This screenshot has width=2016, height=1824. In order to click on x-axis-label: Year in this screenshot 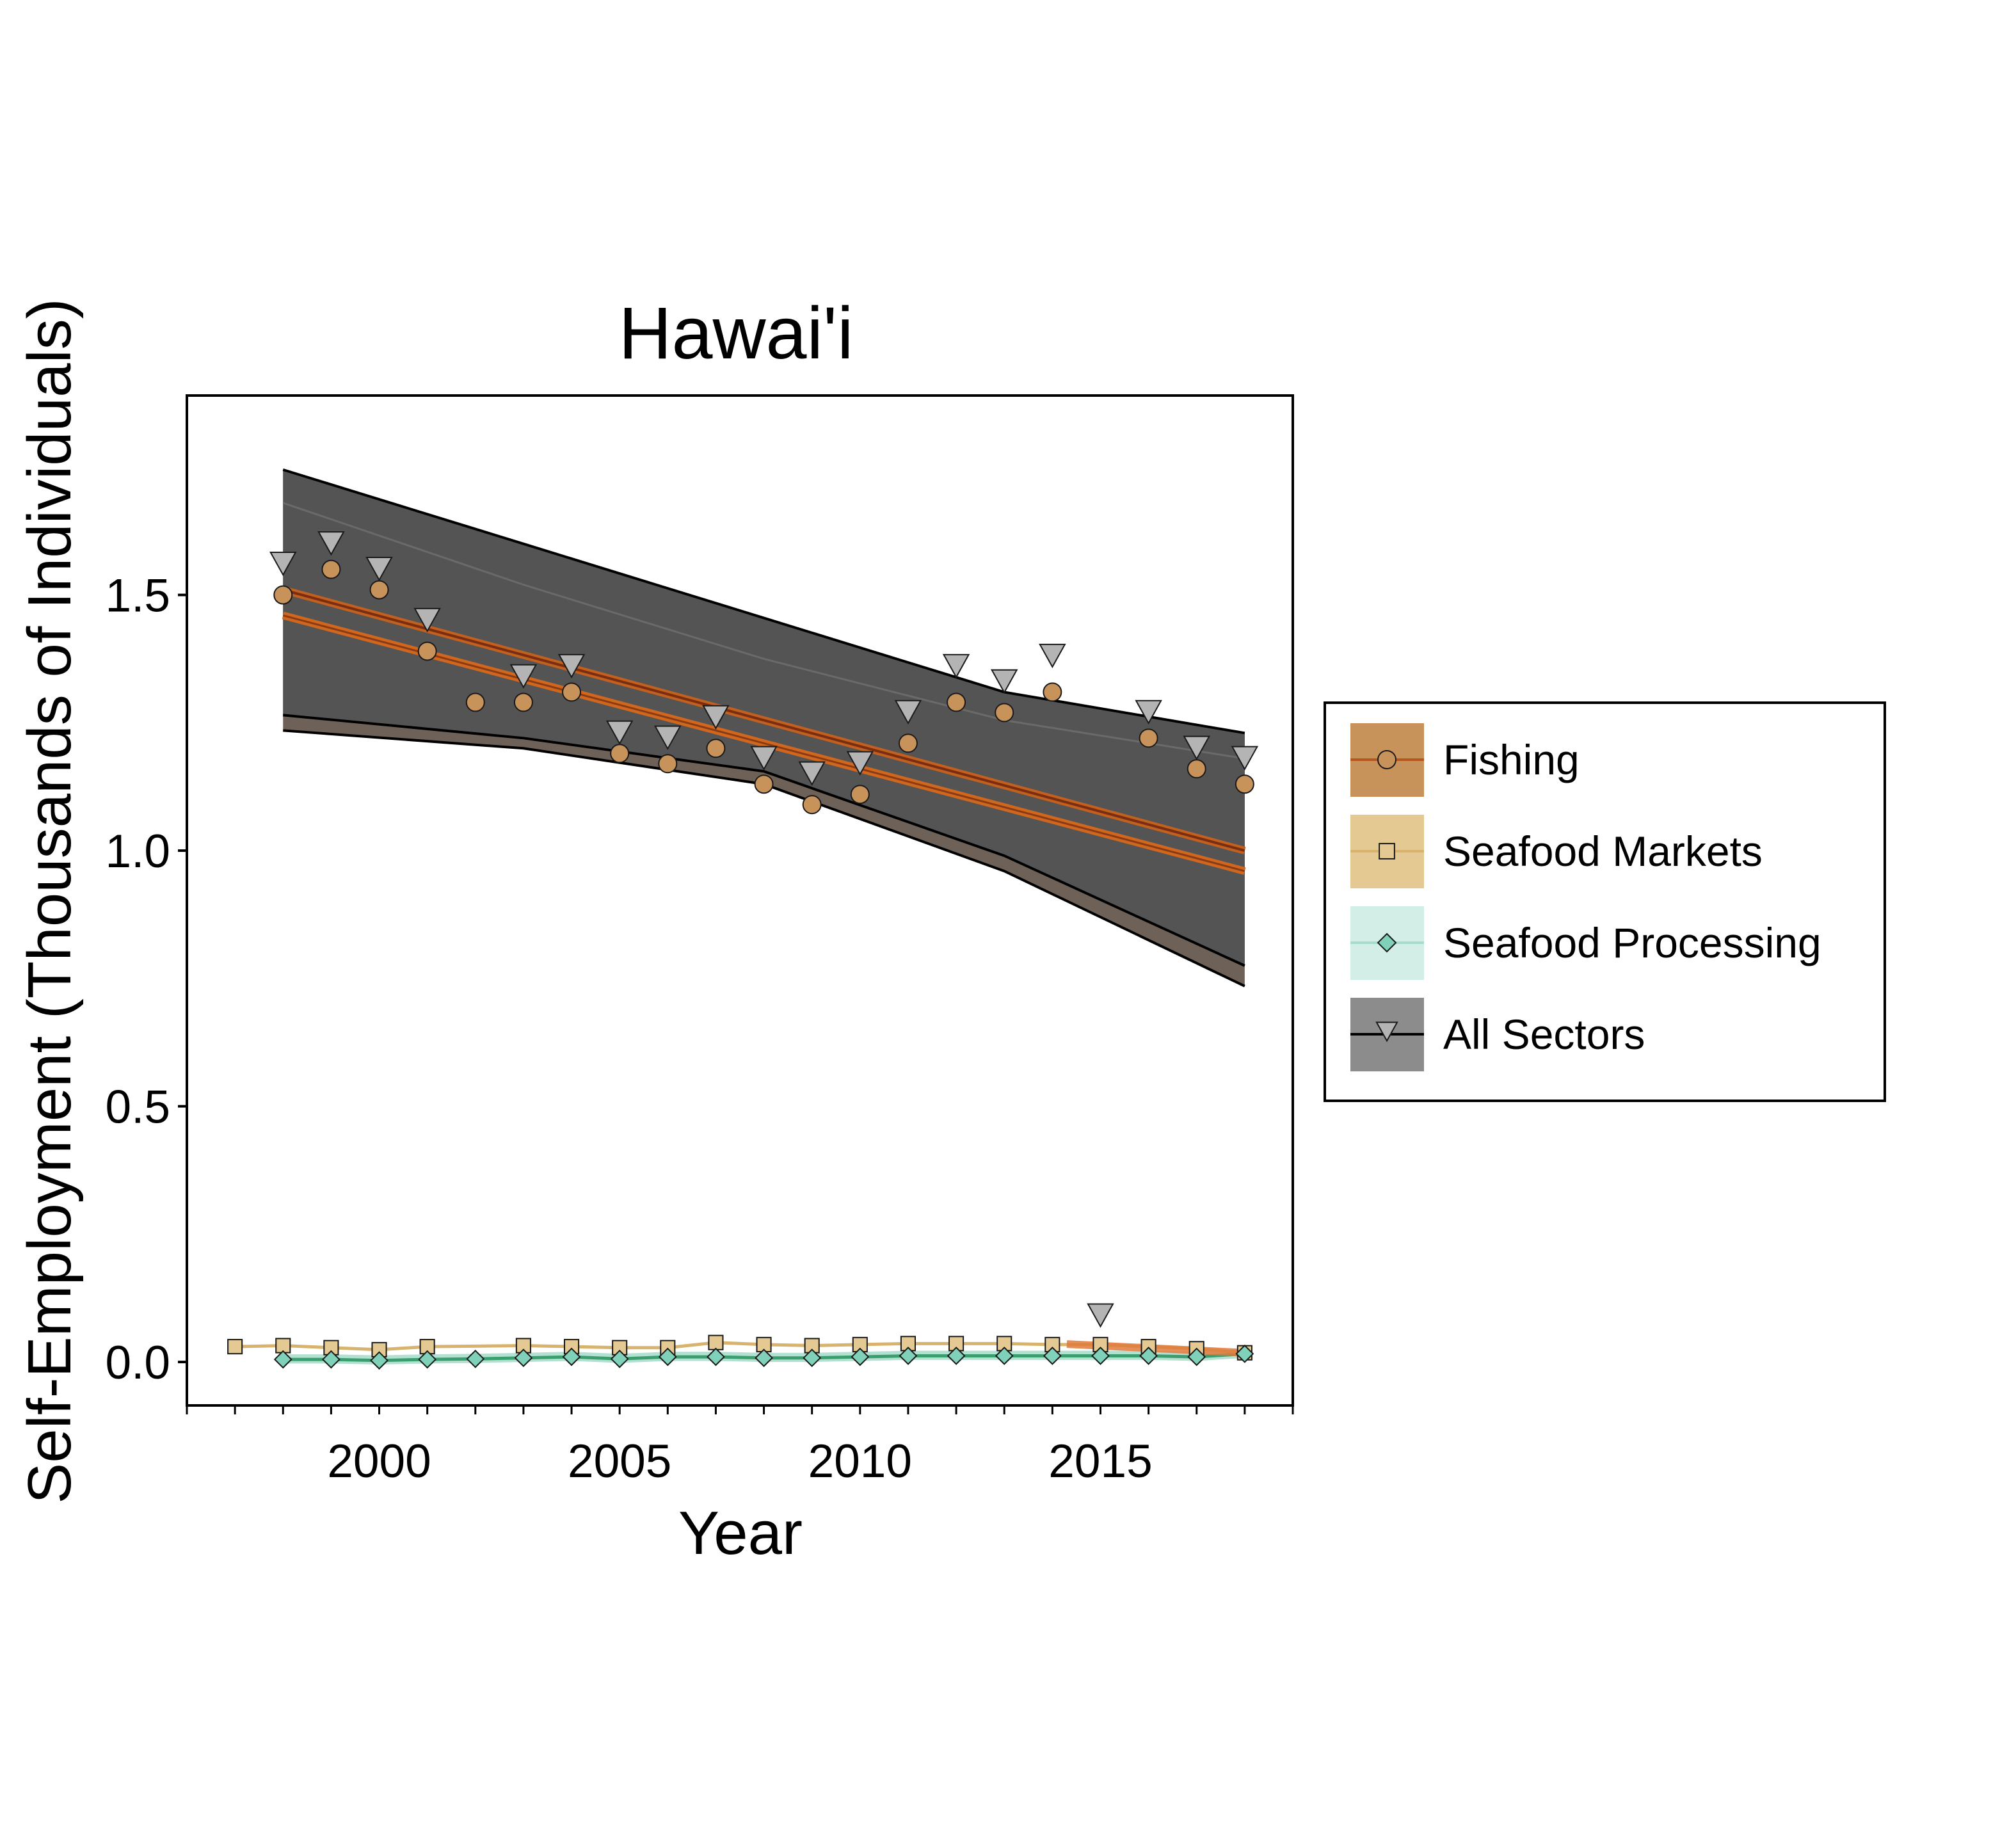, I will do `click(740, 1533)`.